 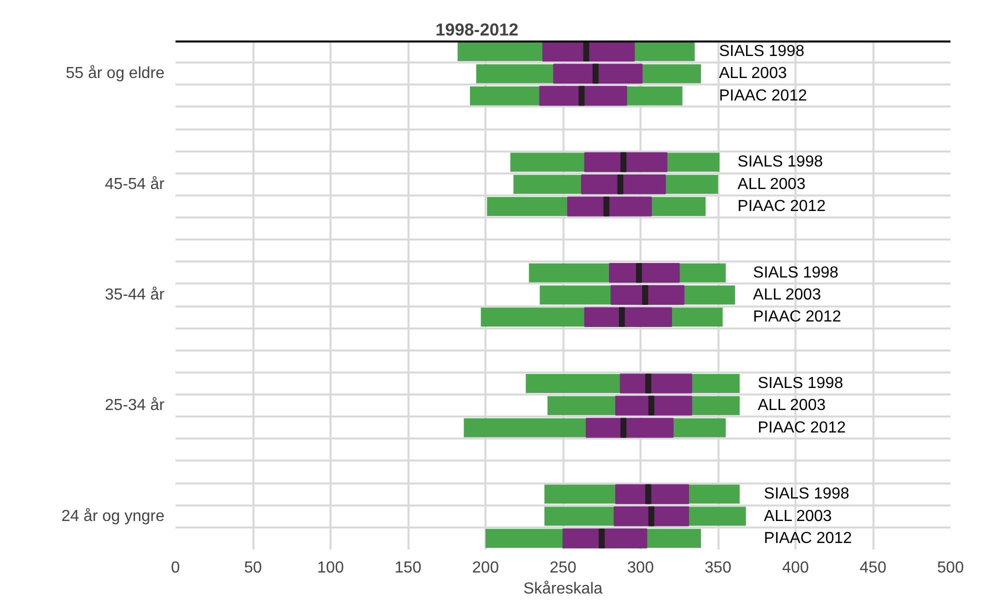 What do you see at coordinates (718, 568) in the screenshot?
I see `x-tick-label: 350` at bounding box center [718, 568].